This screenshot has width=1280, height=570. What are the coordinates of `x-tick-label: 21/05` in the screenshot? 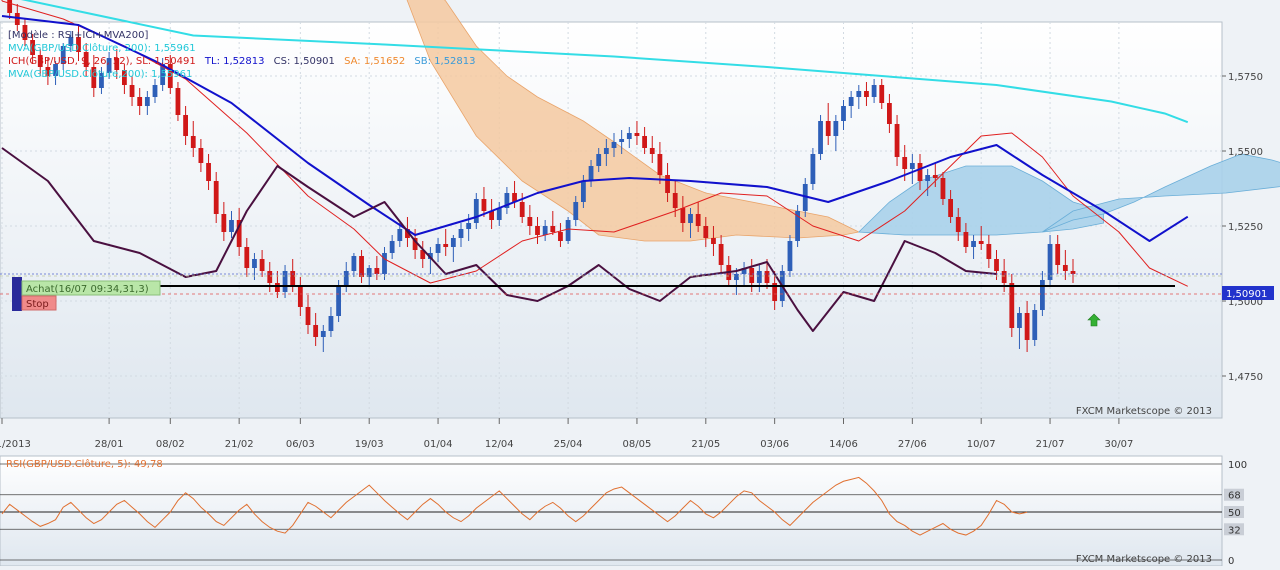 It's located at (705, 444).